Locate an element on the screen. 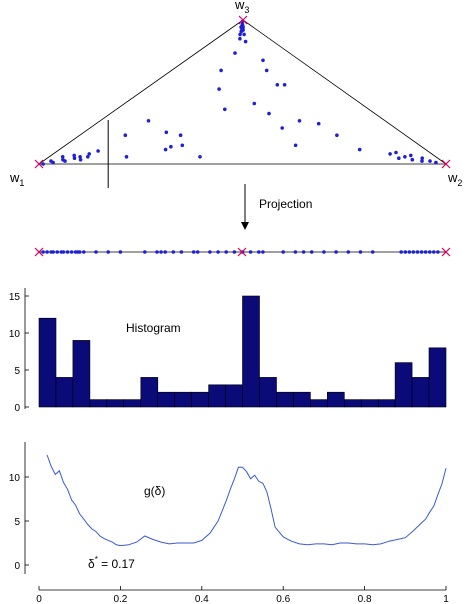 The height and width of the screenshot is (604, 474). vertex-label-w1: w1 is located at coordinates (16, 179).